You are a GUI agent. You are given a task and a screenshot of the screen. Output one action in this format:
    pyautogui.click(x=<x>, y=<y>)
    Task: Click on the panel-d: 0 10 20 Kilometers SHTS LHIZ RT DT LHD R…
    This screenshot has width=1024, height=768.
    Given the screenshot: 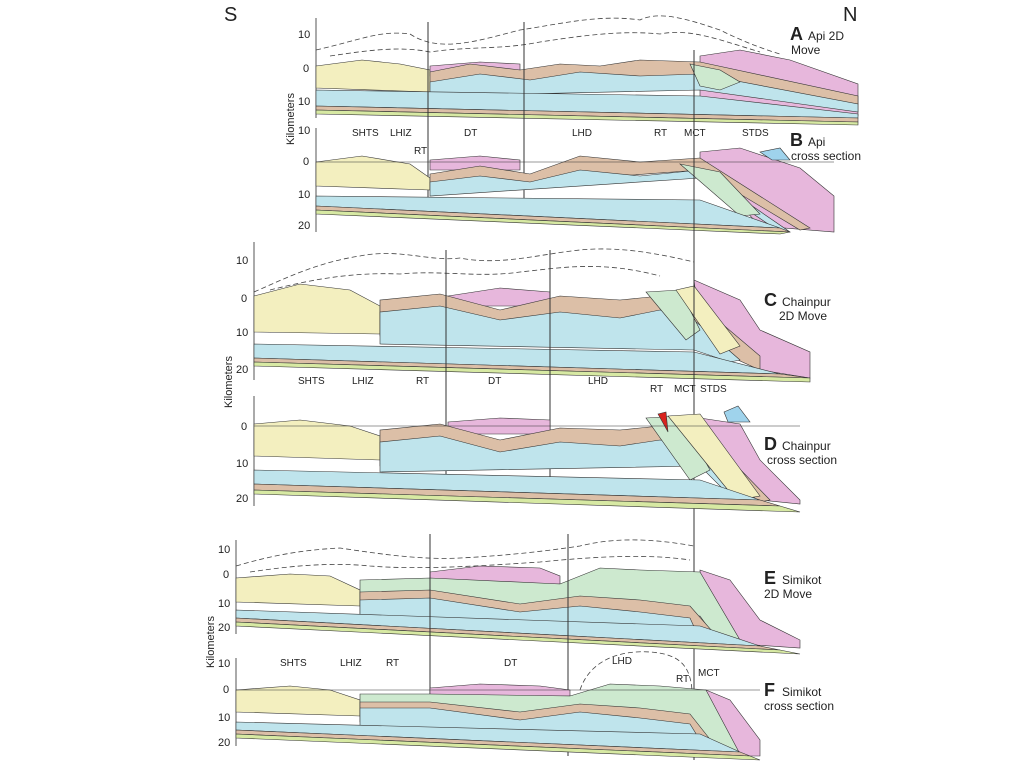 What is the action you would take?
    pyautogui.click(x=530, y=434)
    